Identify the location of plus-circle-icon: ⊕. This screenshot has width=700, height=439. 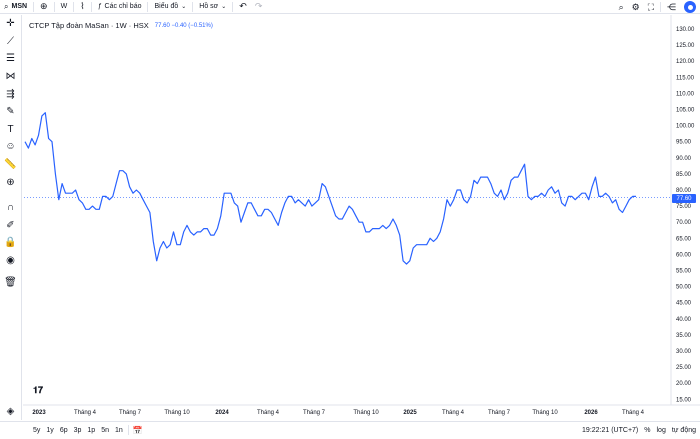
(44, 6).